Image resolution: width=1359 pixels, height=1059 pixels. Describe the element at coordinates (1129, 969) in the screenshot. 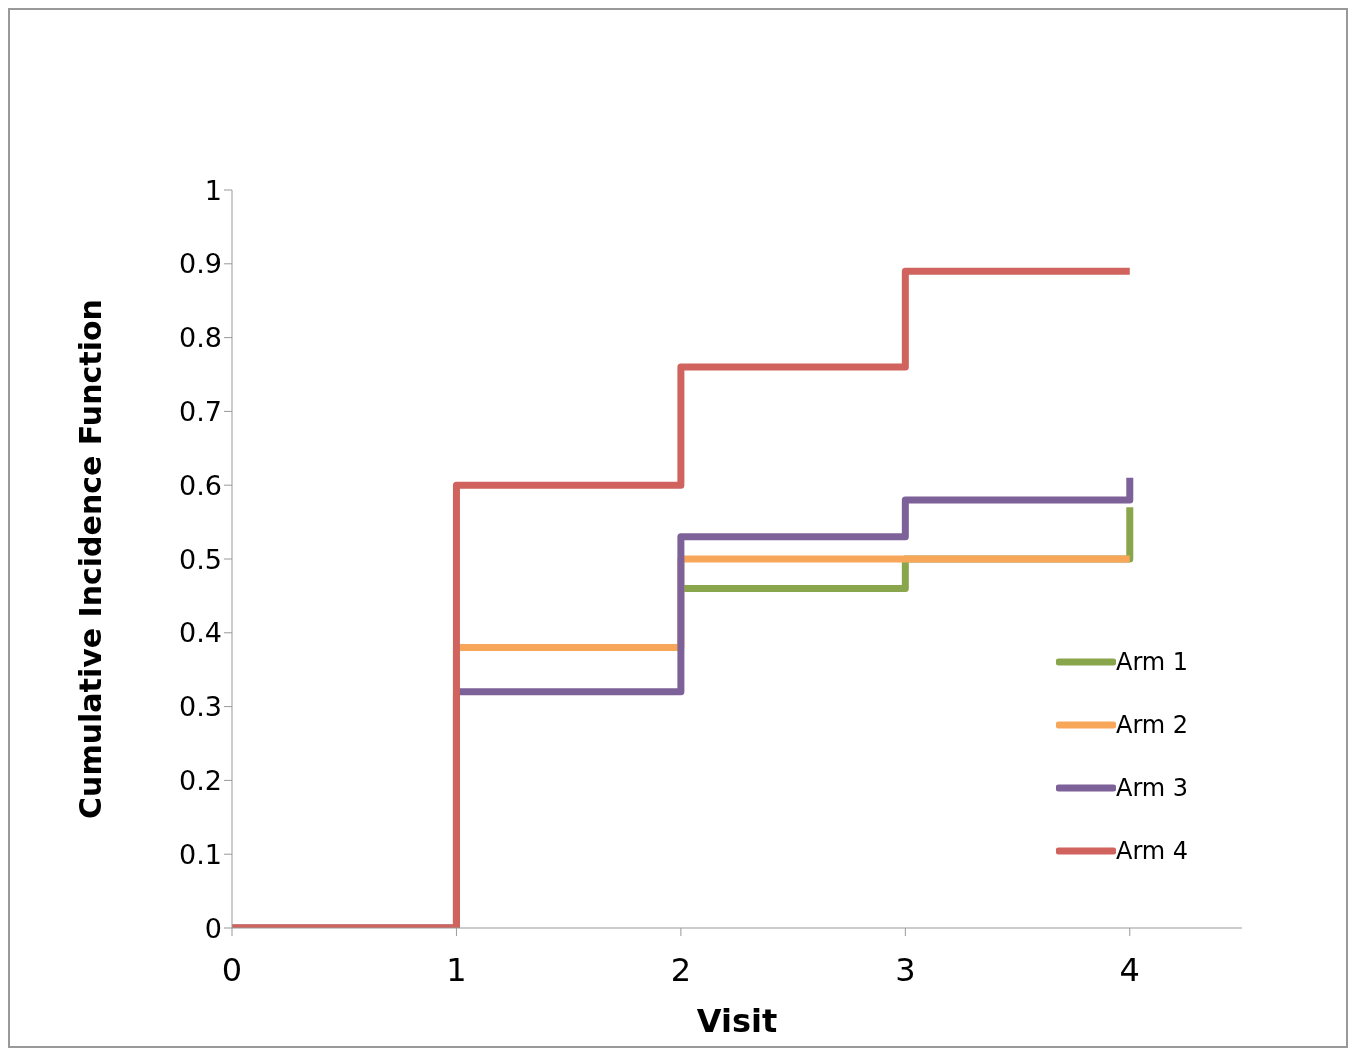

I see `x-tick-label: 4` at that location.